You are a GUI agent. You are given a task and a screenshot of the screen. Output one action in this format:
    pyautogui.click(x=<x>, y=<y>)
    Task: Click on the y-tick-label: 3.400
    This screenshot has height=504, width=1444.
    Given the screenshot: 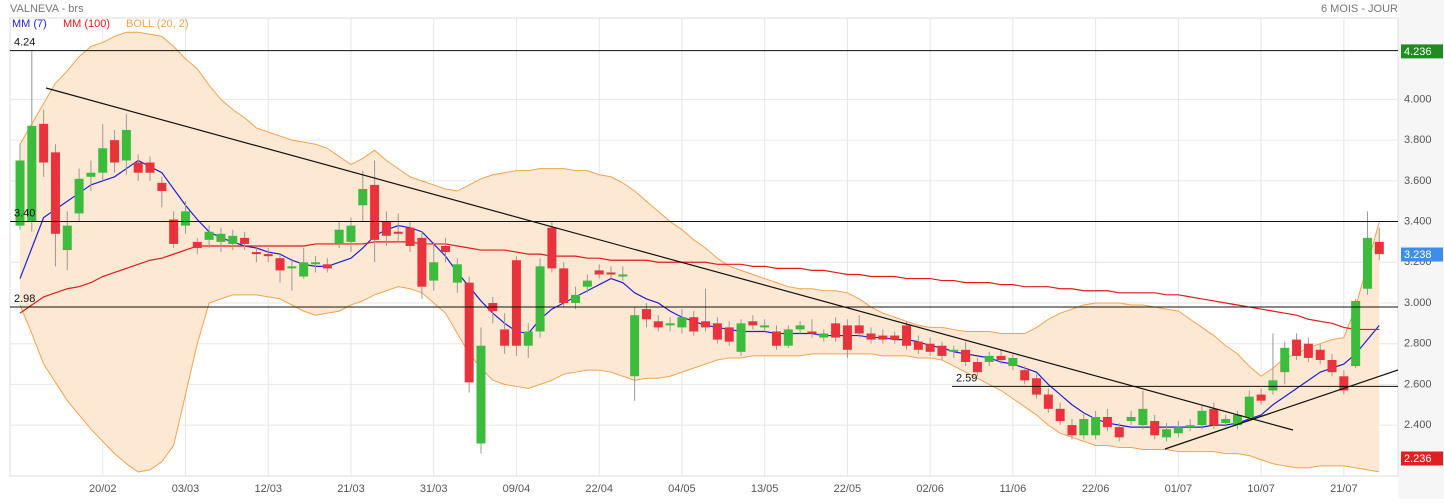 What is the action you would take?
    pyautogui.click(x=1418, y=221)
    